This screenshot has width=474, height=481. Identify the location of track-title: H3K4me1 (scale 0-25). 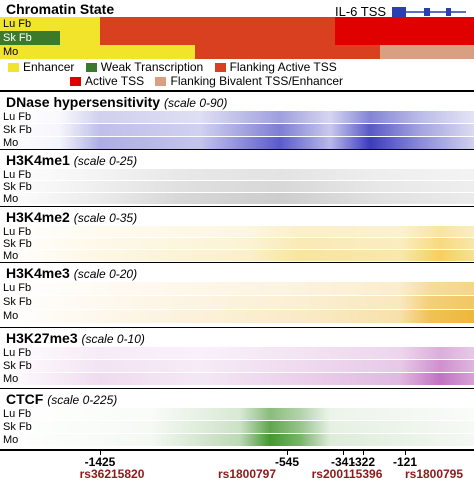
(71, 160).